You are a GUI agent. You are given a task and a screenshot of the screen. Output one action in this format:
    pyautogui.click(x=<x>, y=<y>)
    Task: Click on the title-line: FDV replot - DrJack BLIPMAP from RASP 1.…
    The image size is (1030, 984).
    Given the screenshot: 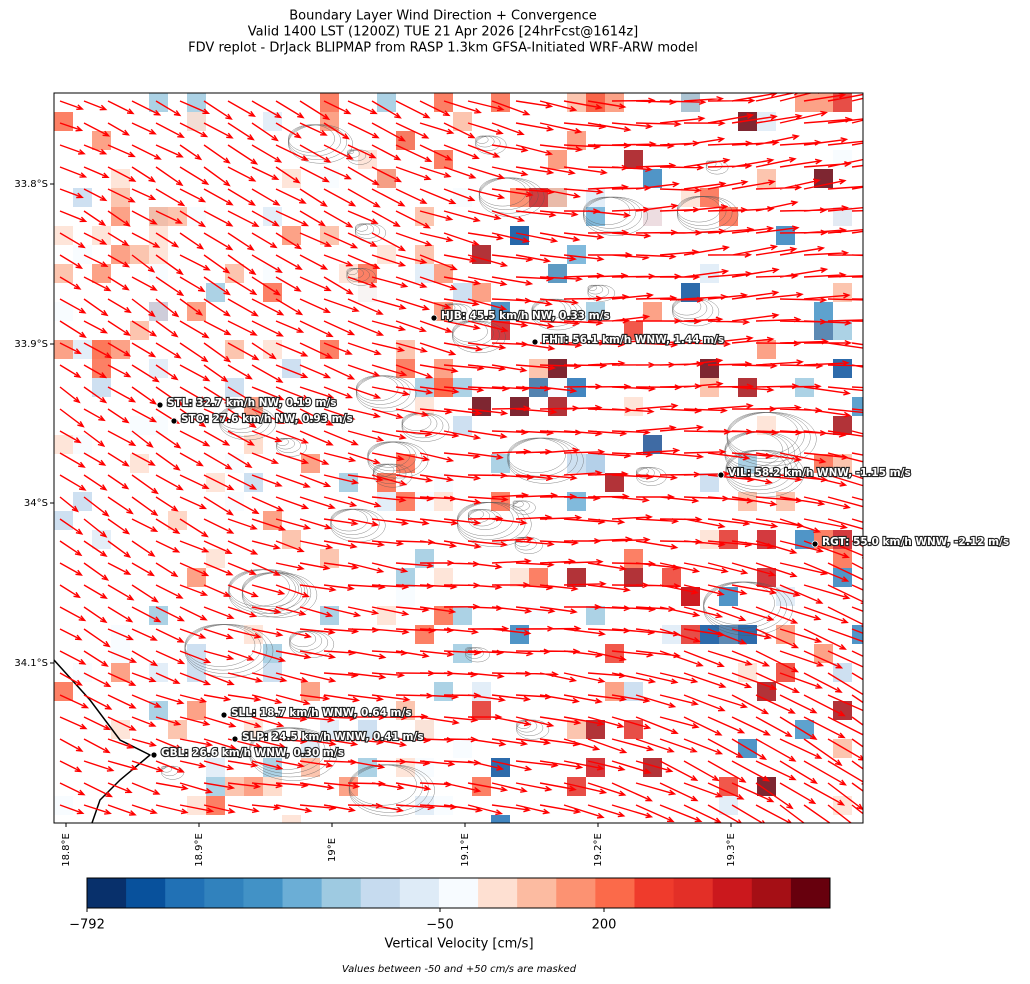 What is the action you would take?
    pyautogui.click(x=443, y=48)
    